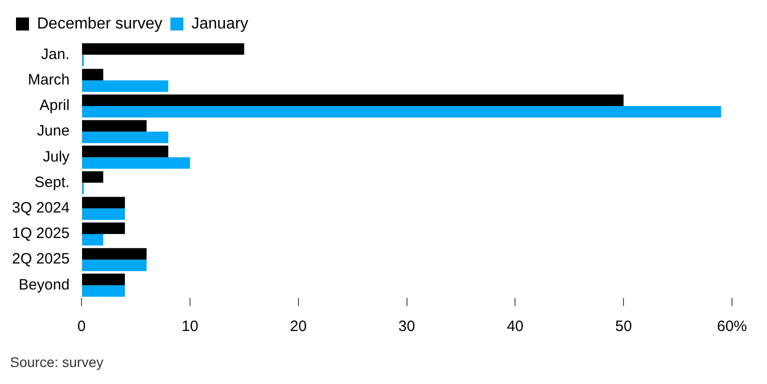  I want to click on y-tick-label: April, so click(55, 105).